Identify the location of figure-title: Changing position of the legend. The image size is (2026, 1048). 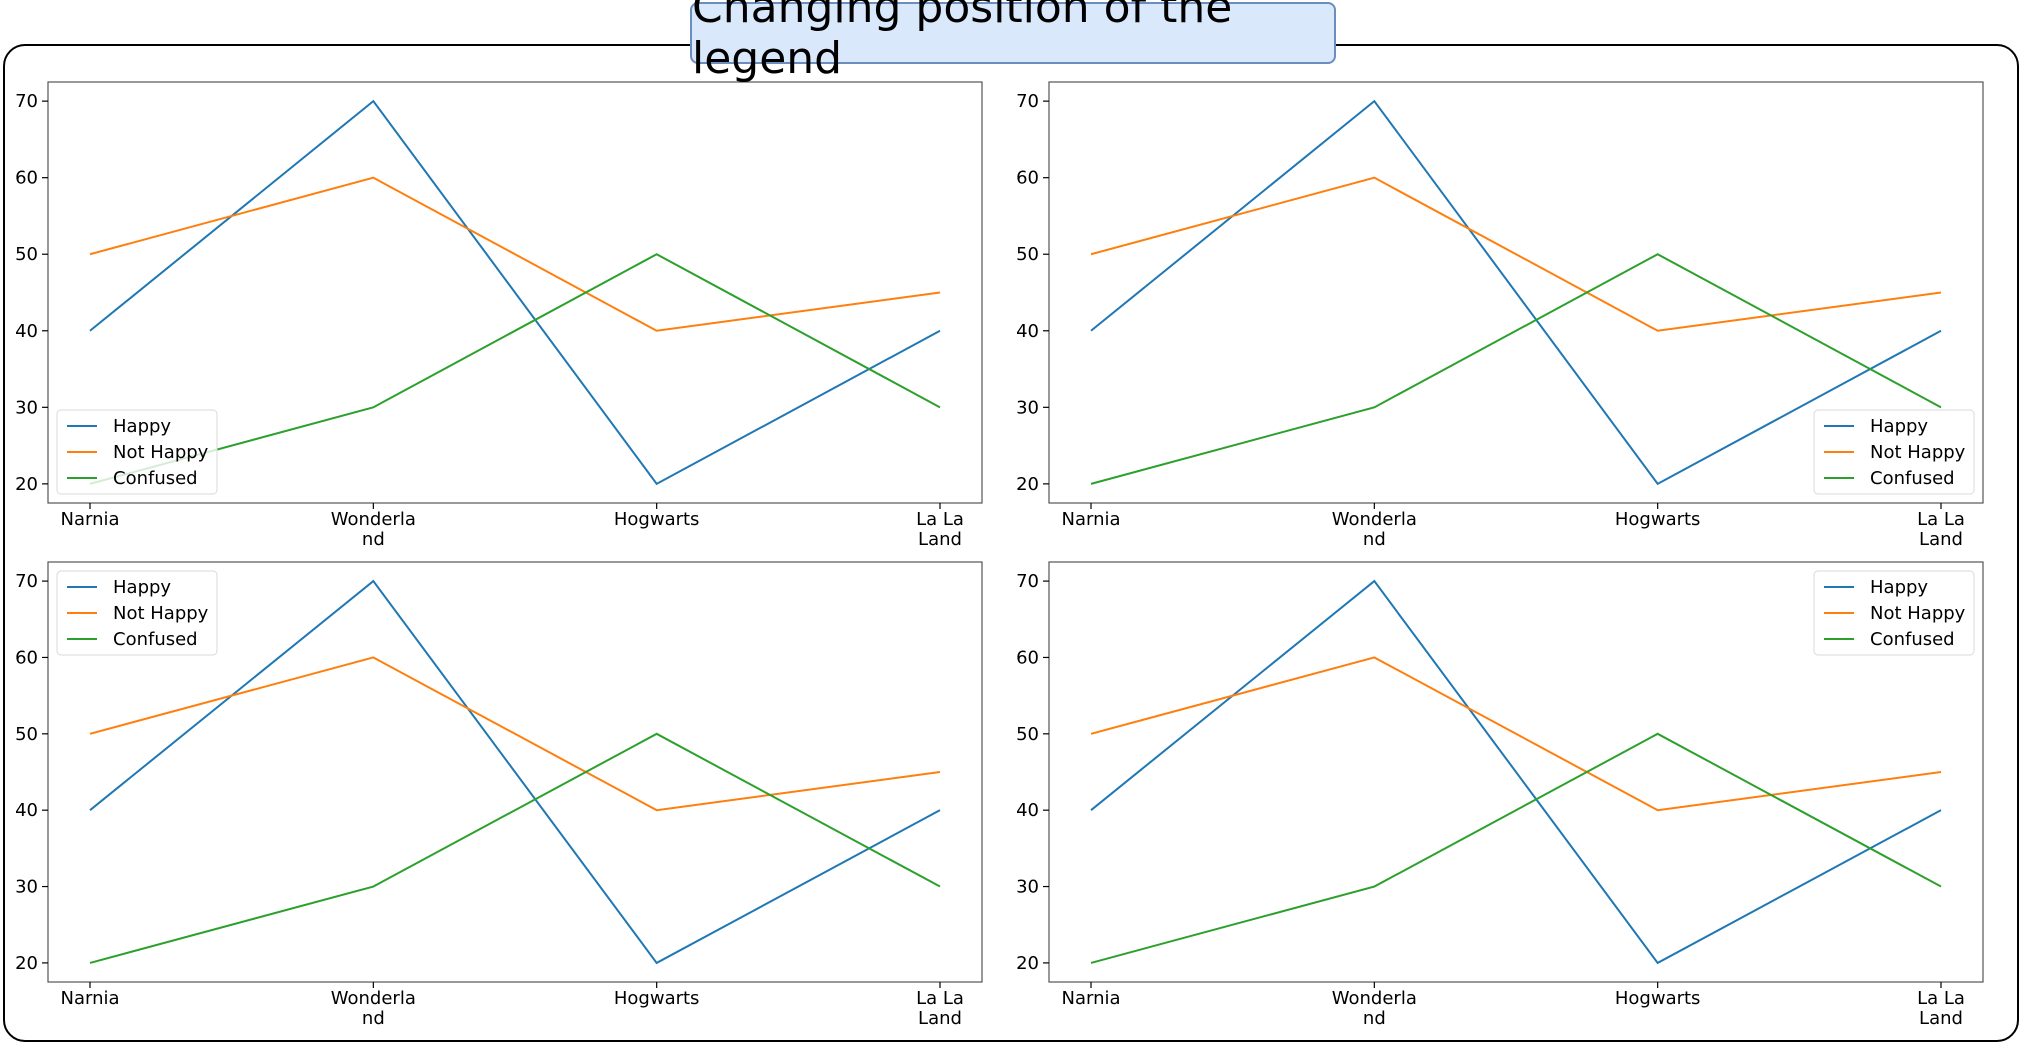
(1013, 42).